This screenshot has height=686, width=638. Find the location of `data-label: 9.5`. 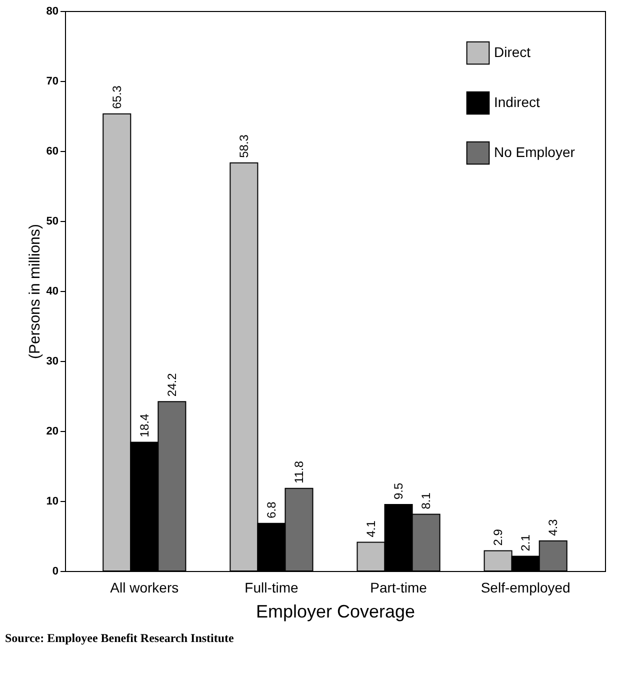

data-label: 9.5 is located at coordinates (399, 491).